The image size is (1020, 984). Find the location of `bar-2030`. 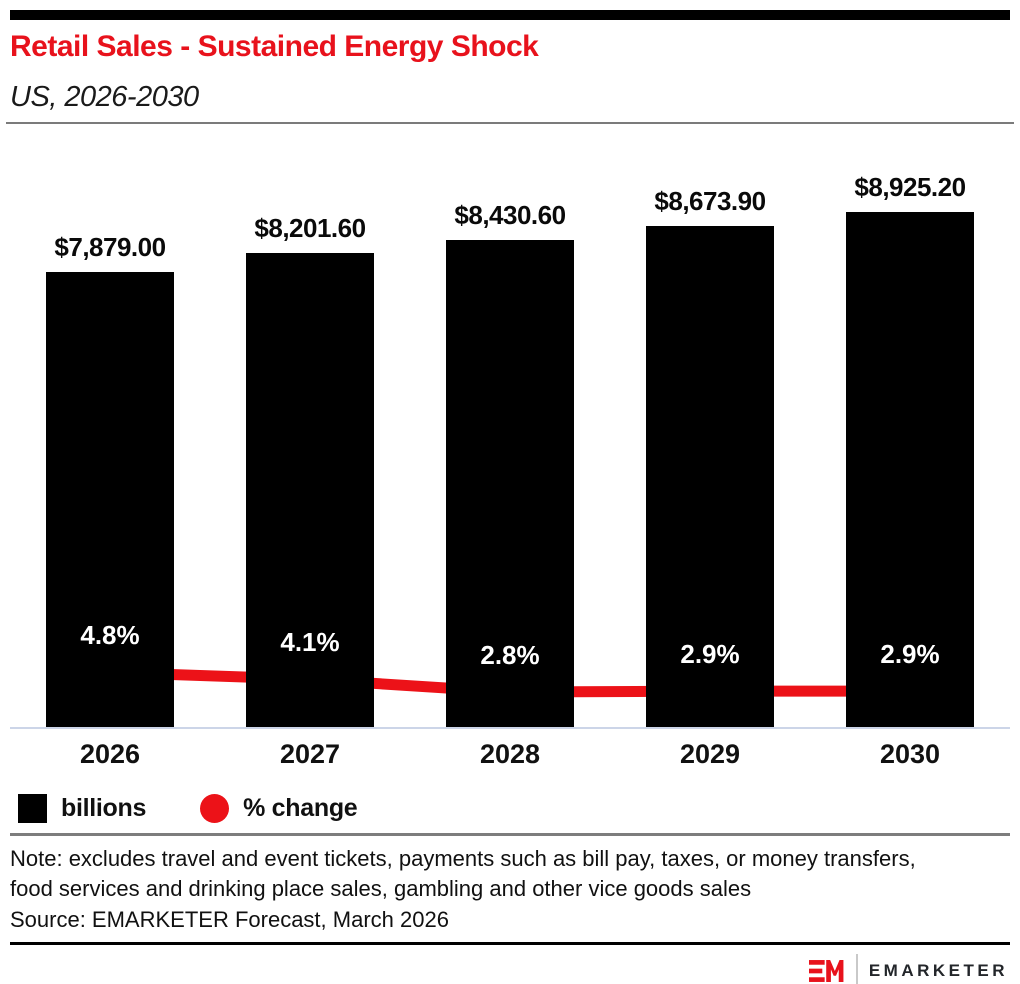

bar-2030 is located at coordinates (910, 469).